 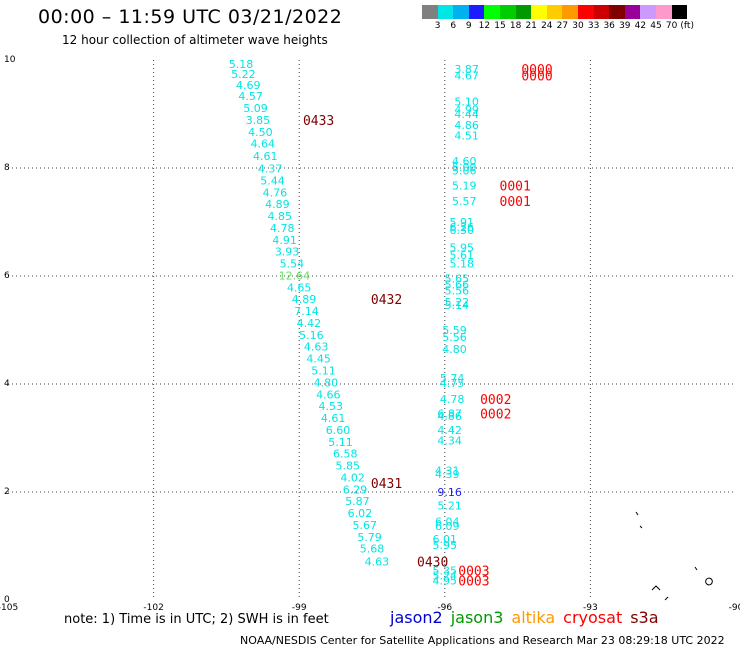 I want to click on wave-height-value: 5.09, so click(x=255, y=108).